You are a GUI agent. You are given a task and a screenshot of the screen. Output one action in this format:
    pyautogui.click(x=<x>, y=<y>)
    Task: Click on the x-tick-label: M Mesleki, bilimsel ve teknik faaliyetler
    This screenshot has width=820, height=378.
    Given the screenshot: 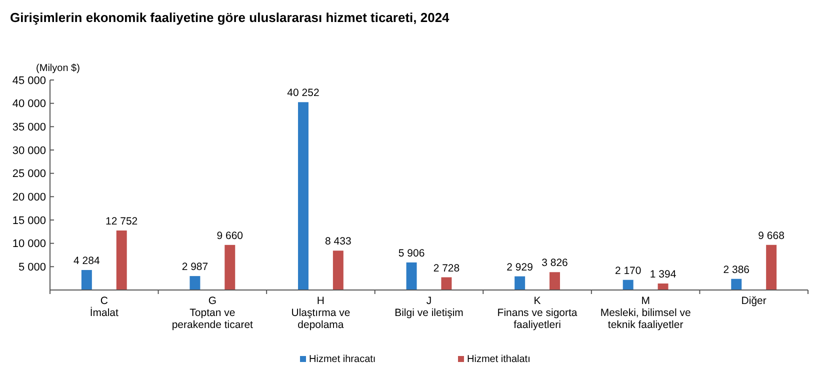 What is the action you would take?
    pyautogui.click(x=645, y=313)
    